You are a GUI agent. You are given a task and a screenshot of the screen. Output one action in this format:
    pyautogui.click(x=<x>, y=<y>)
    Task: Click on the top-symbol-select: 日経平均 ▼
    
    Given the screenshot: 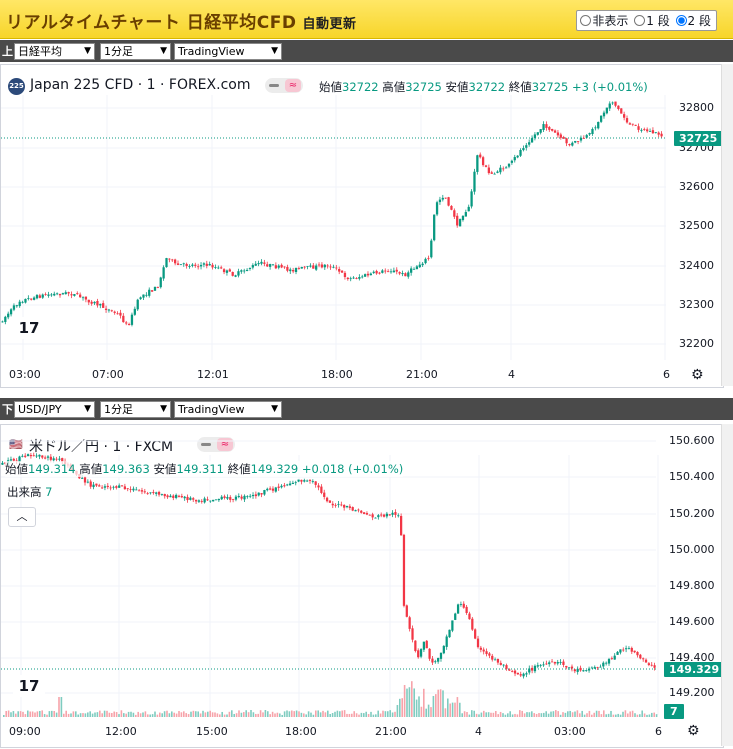 What is the action you would take?
    pyautogui.click(x=54, y=51)
    